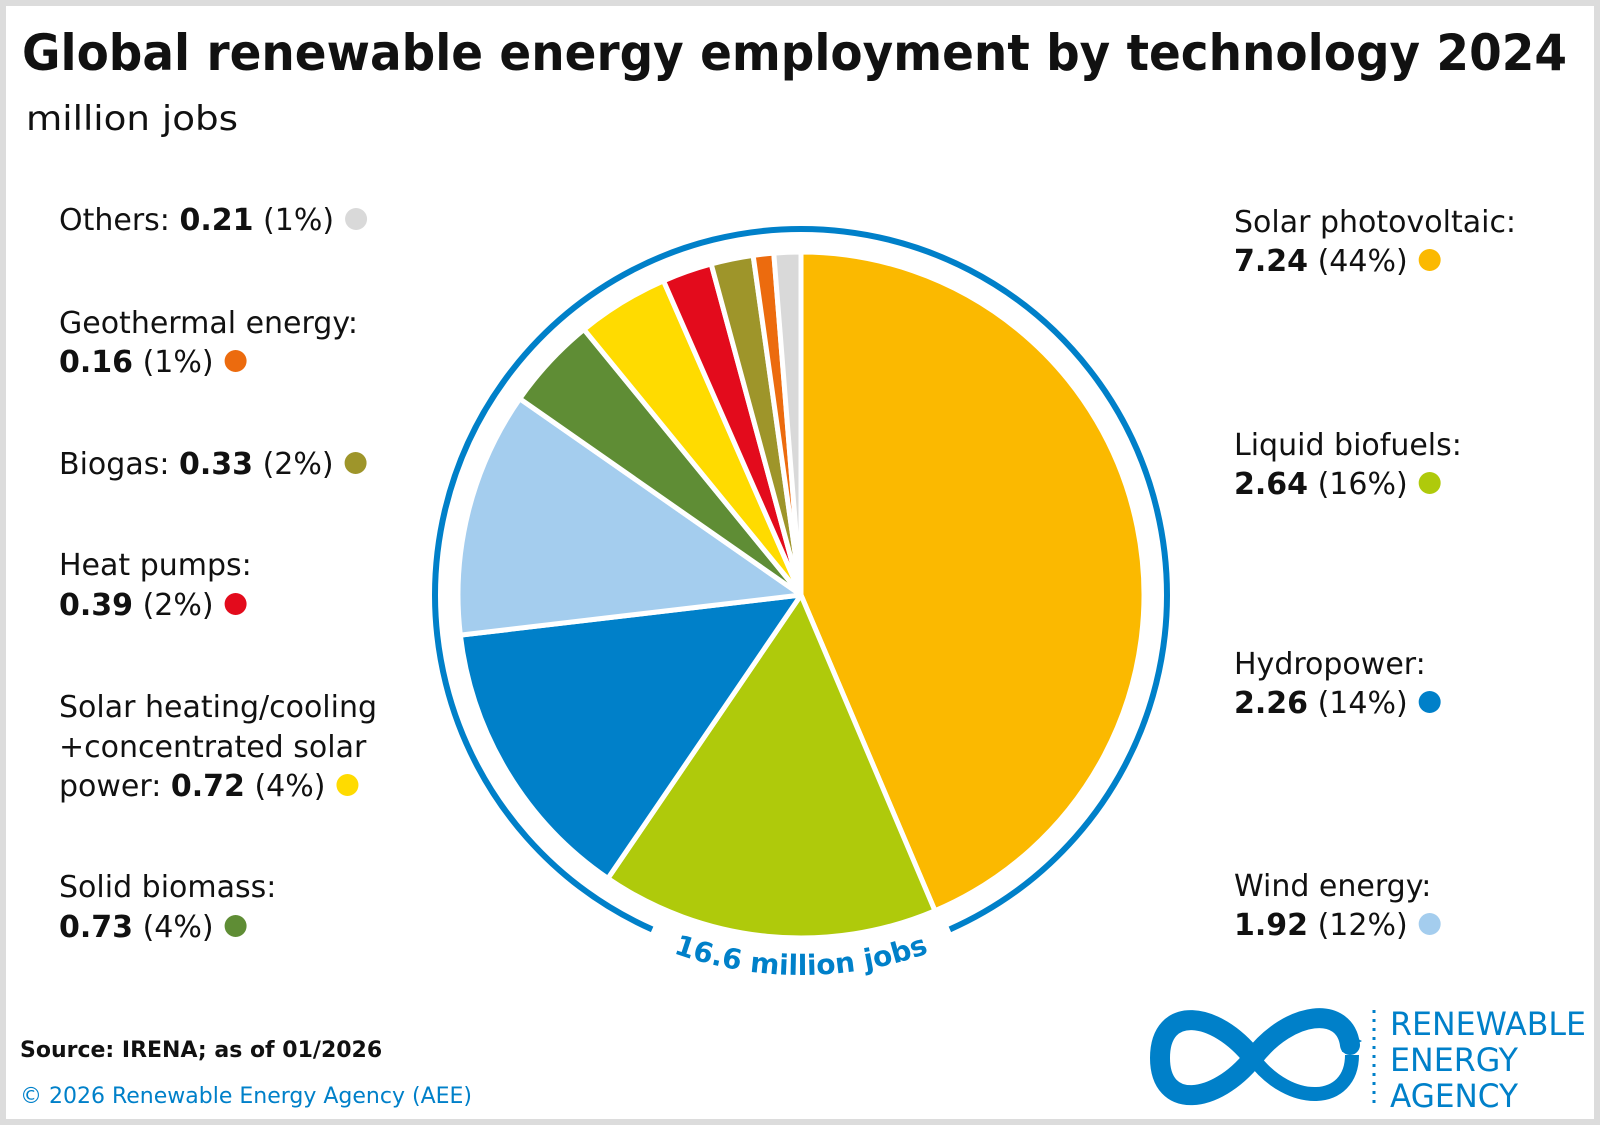 The width and height of the screenshot is (1600, 1125). Describe the element at coordinates (235, 361) in the screenshot. I see `legend-dot-geothermal-energy` at that location.